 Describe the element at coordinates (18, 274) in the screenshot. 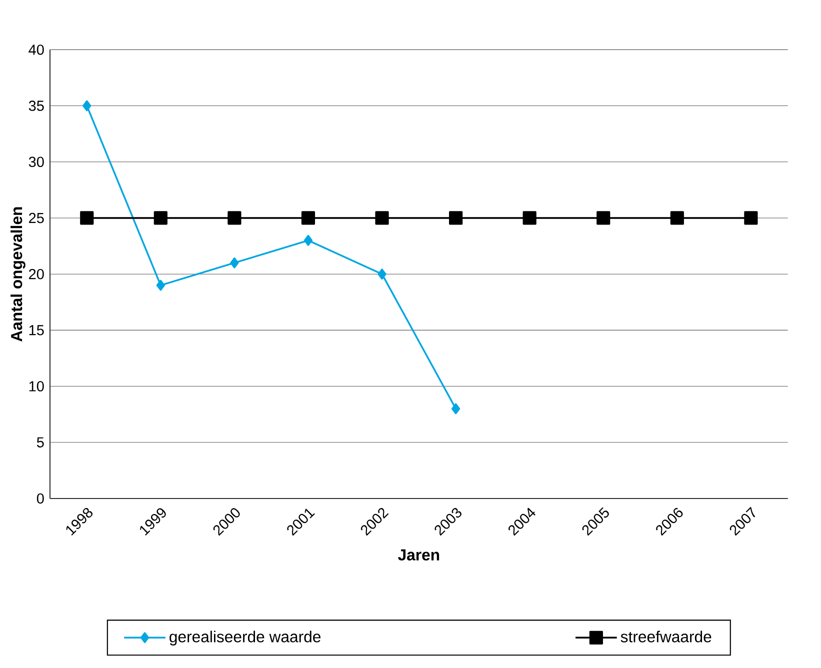

I see `y-axis-title: Aantal ongevallen` at that location.